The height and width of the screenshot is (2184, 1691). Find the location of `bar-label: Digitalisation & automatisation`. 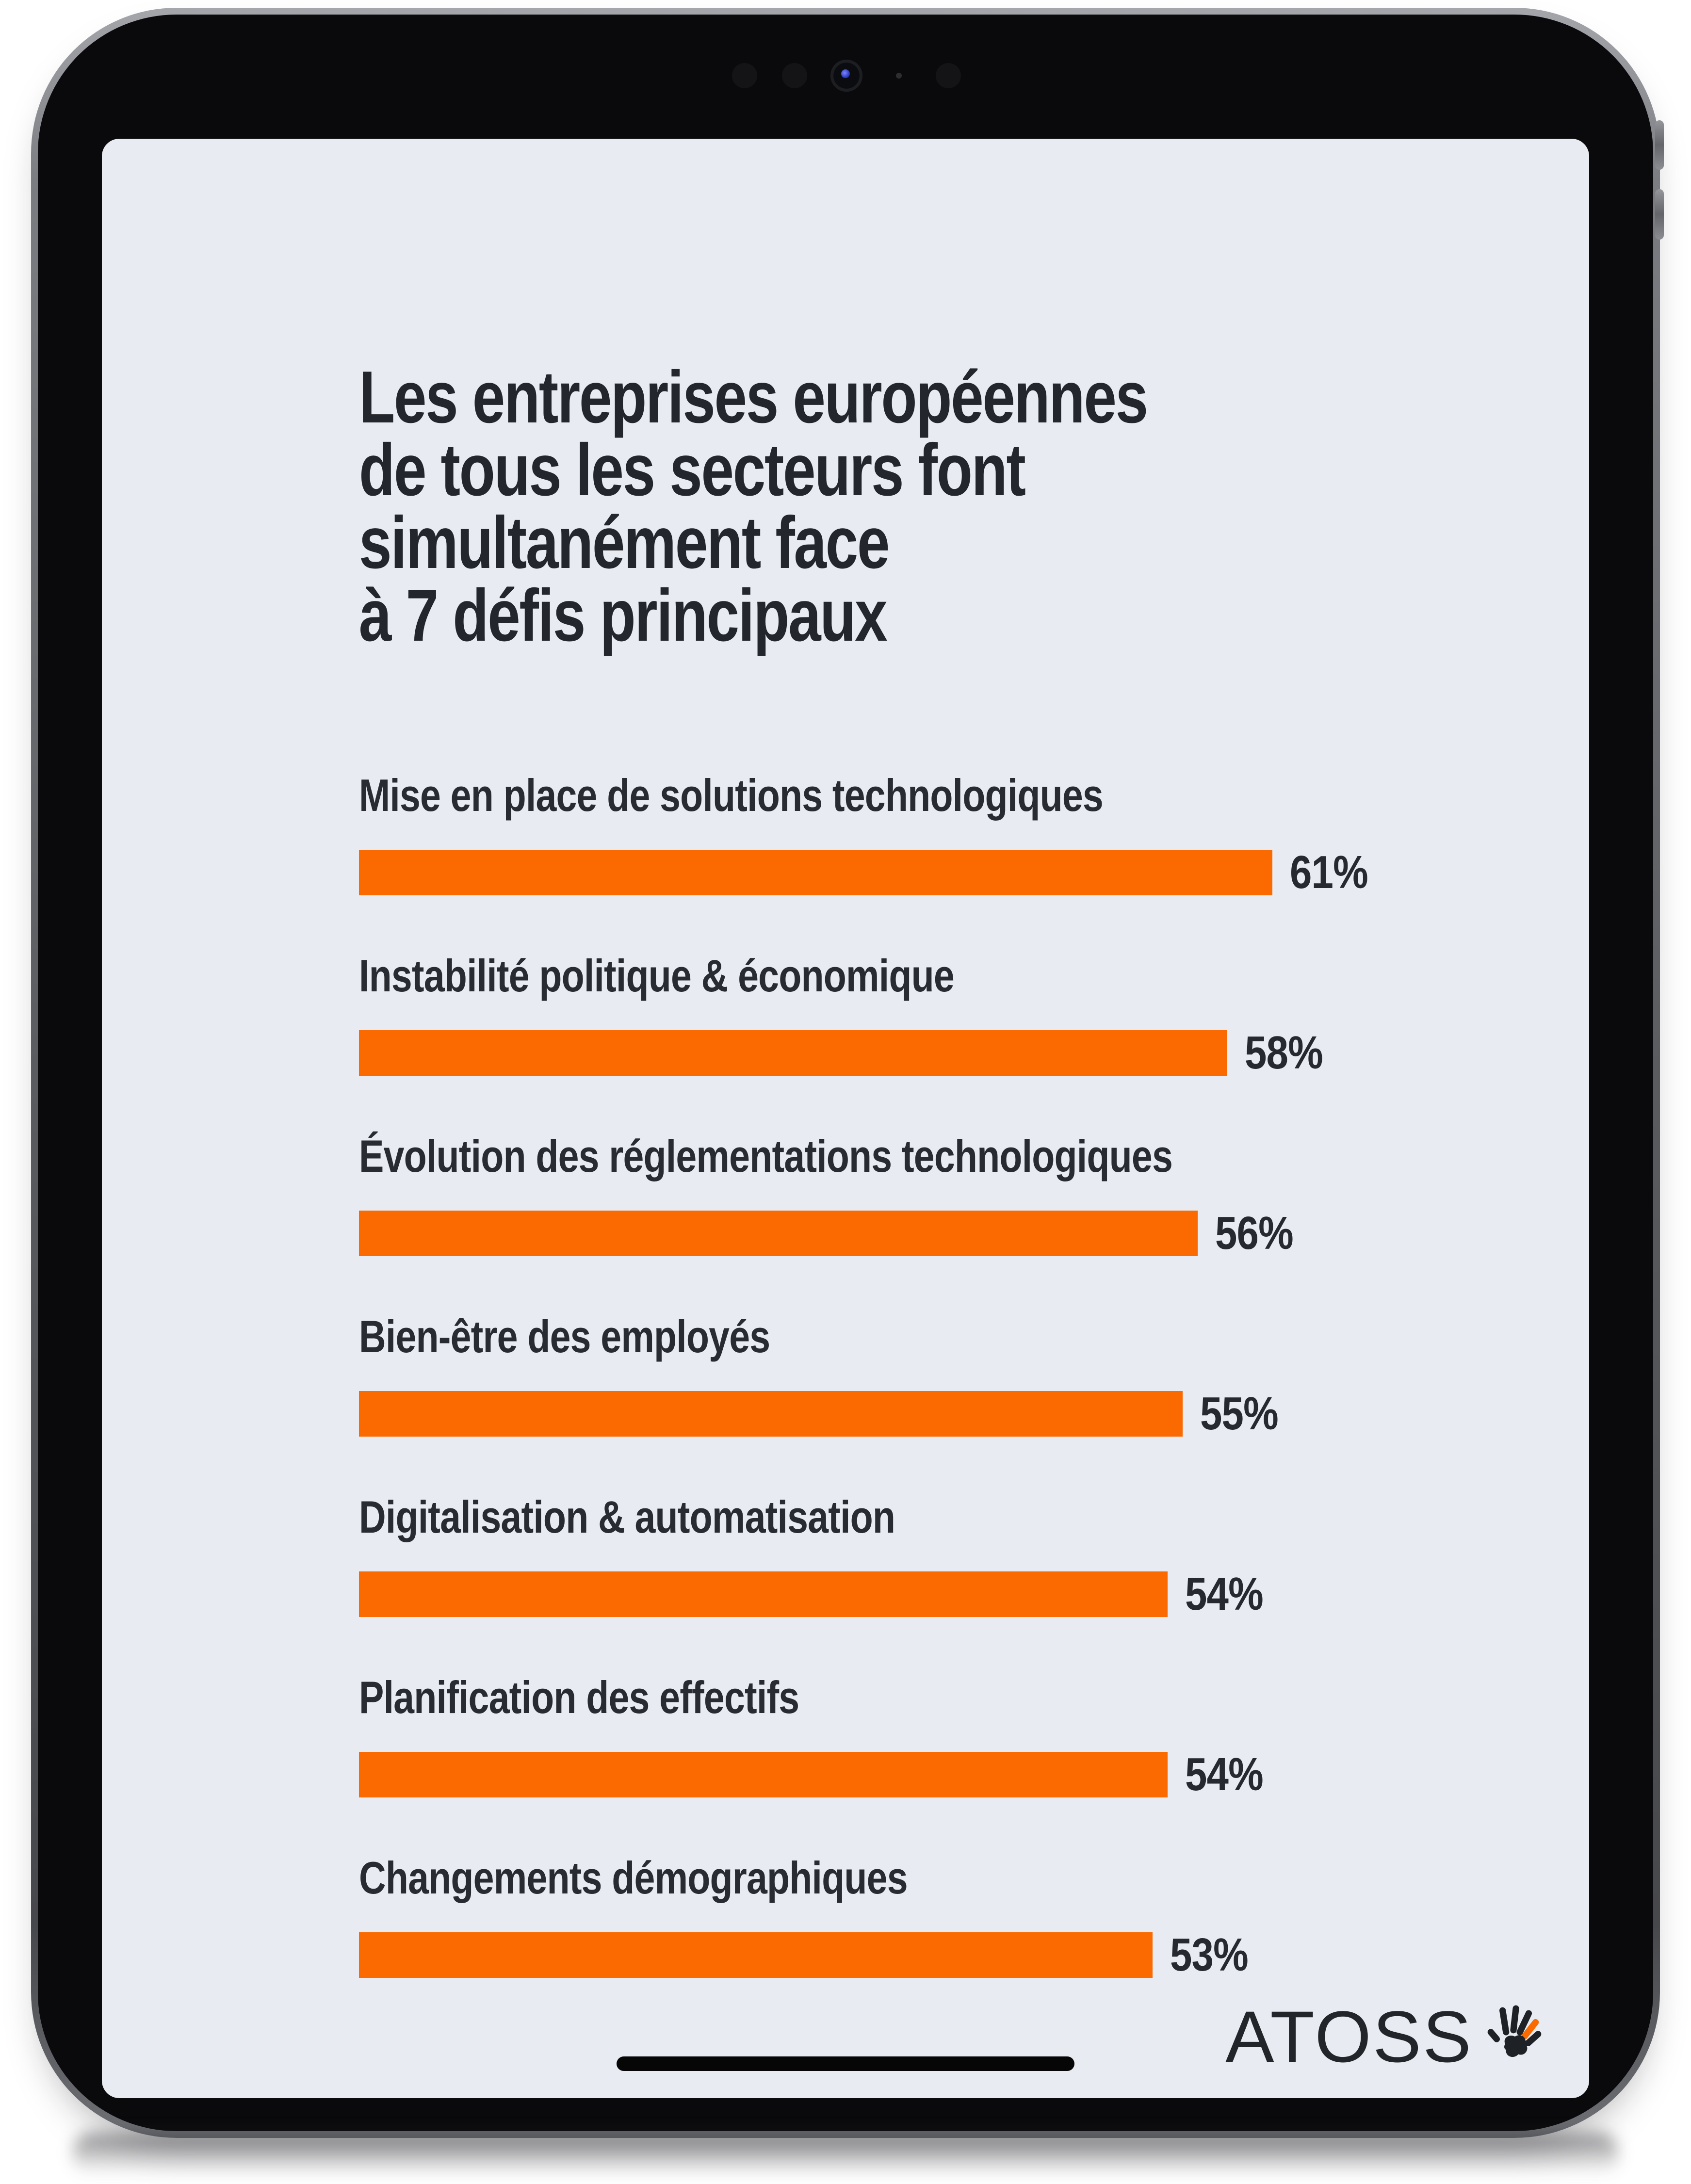

bar-label: Digitalisation & automatisation is located at coordinates (627, 1516).